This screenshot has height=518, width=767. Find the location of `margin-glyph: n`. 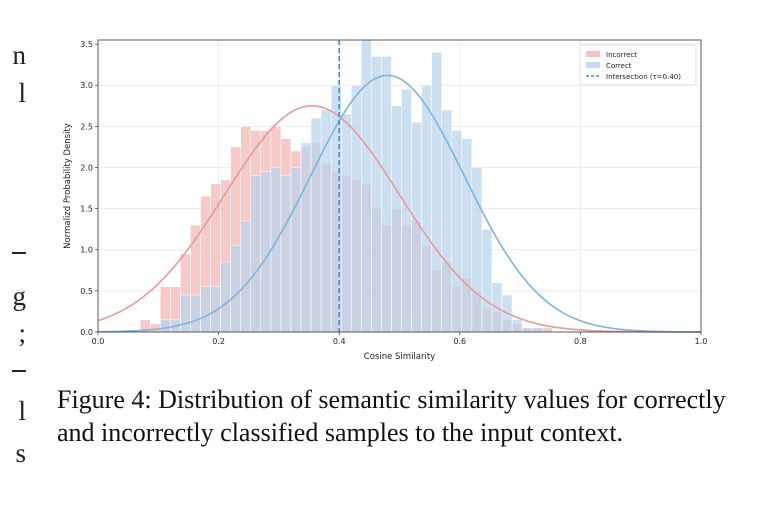

margin-glyph: n is located at coordinates (19, 55).